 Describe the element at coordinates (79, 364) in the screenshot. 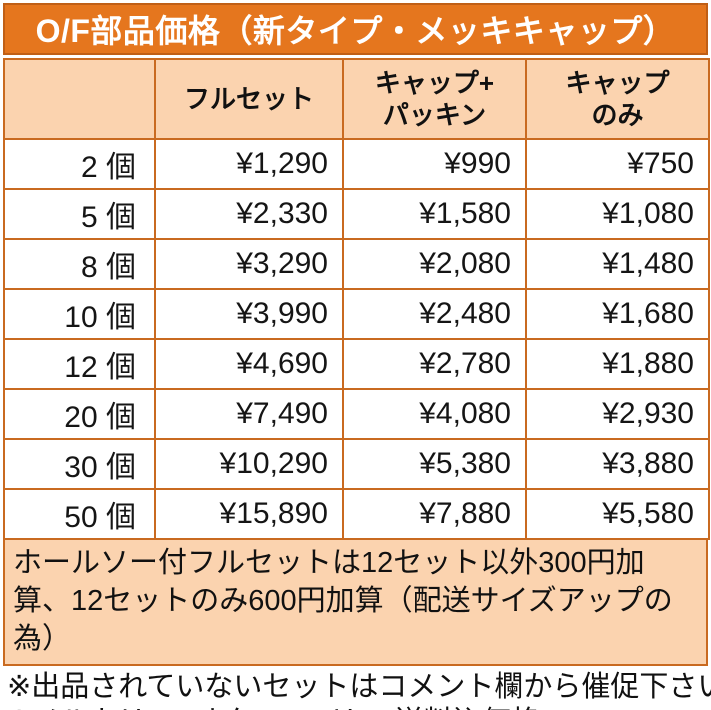

I see `qty-cell: 12 個` at that location.